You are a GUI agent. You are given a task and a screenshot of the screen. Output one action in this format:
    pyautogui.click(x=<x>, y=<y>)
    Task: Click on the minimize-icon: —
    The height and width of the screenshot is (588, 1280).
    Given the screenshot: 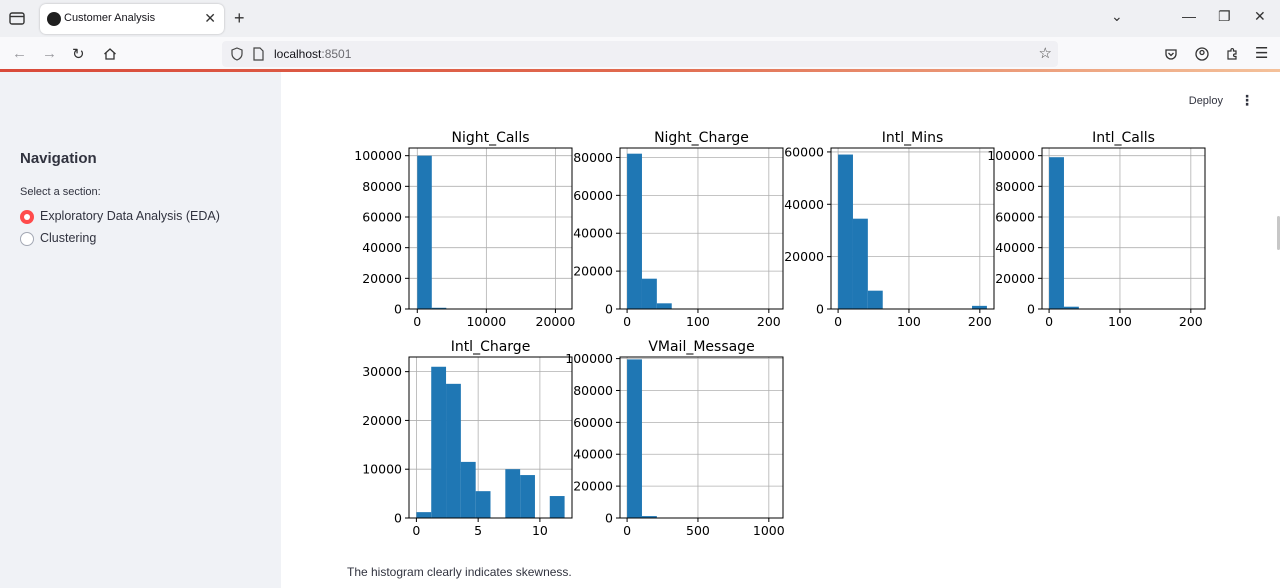 What is the action you would take?
    pyautogui.click(x=1189, y=16)
    